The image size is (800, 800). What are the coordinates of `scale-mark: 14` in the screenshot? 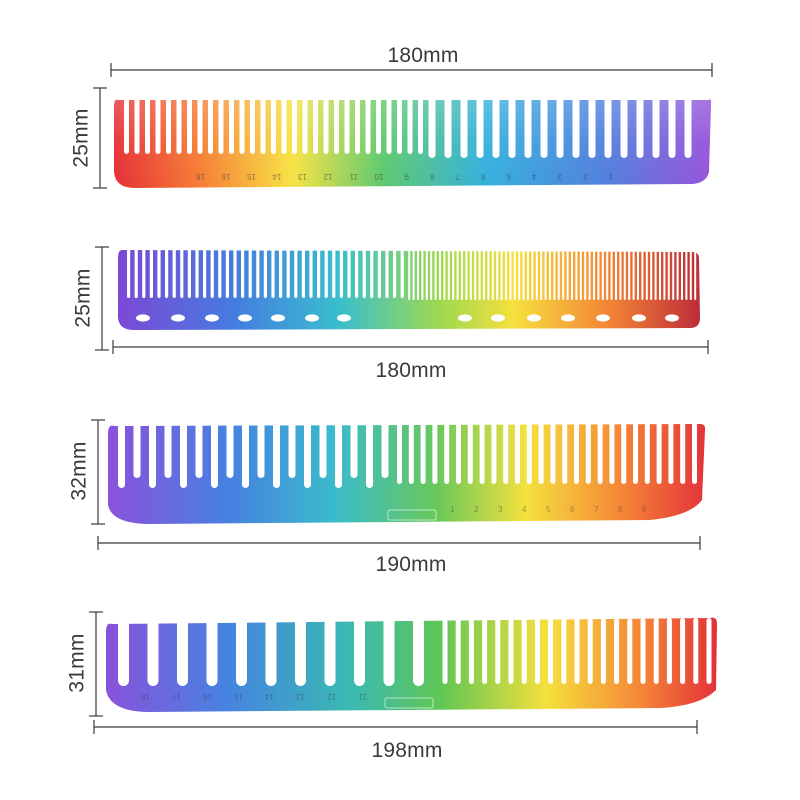 It's located at (269, 696).